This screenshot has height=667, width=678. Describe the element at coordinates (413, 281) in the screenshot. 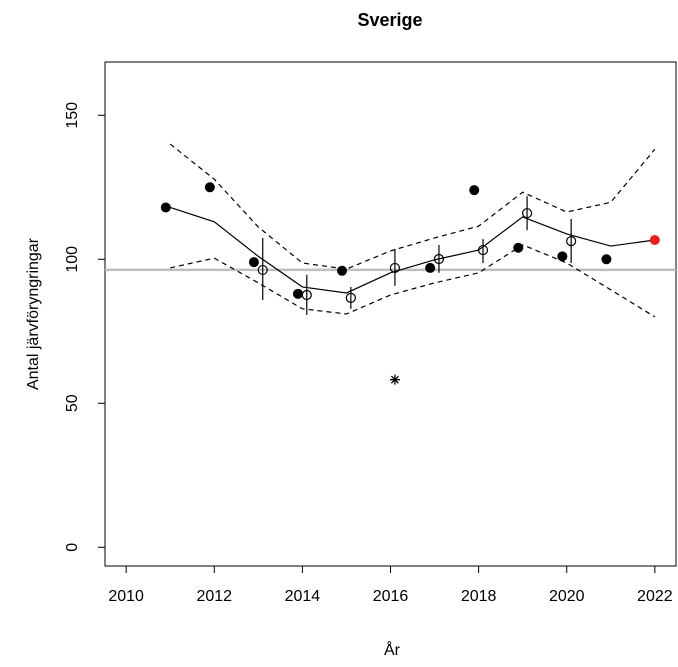

I see `lower-band` at that location.